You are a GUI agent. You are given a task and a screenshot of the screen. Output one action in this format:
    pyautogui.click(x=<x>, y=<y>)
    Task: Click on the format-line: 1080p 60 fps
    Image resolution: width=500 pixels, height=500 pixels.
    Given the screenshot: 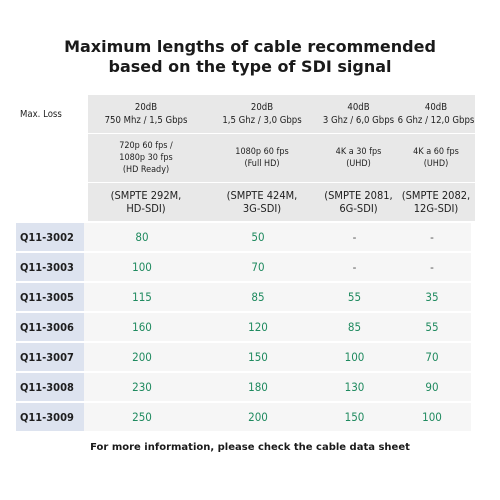 What is the action you would take?
    pyautogui.click(x=262, y=152)
    